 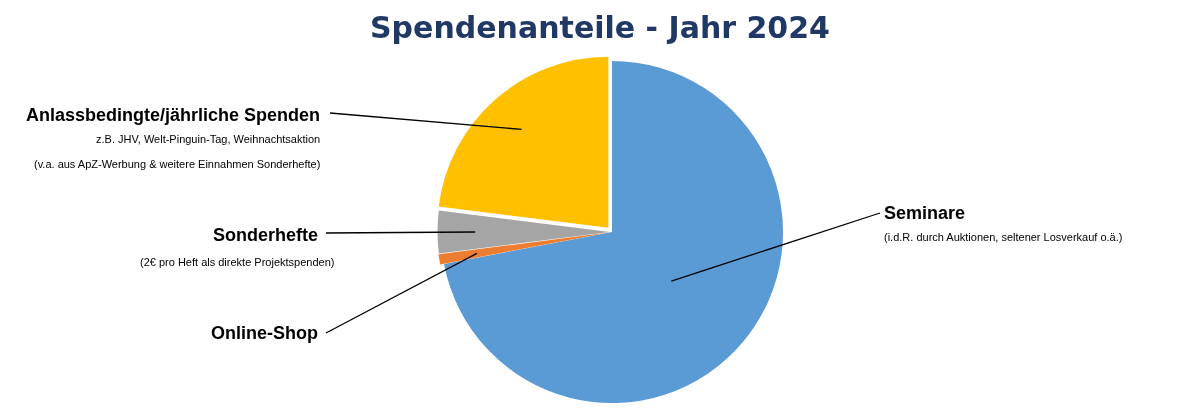 I want to click on slice-label: Online-Shop, so click(x=264, y=333).